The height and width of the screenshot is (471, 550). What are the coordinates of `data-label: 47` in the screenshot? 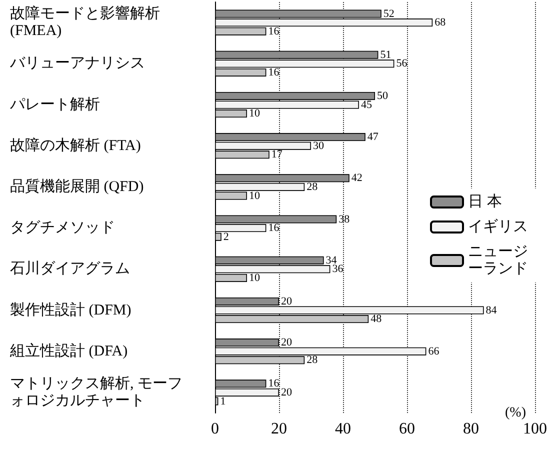 It's located at (373, 137).